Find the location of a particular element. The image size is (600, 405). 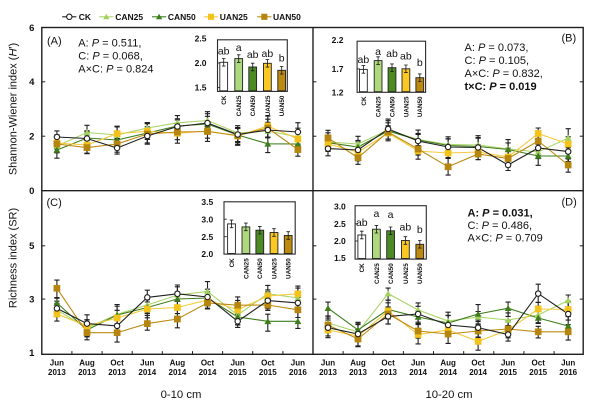

svg-text: 10-20 cm is located at coordinates (448, 395).